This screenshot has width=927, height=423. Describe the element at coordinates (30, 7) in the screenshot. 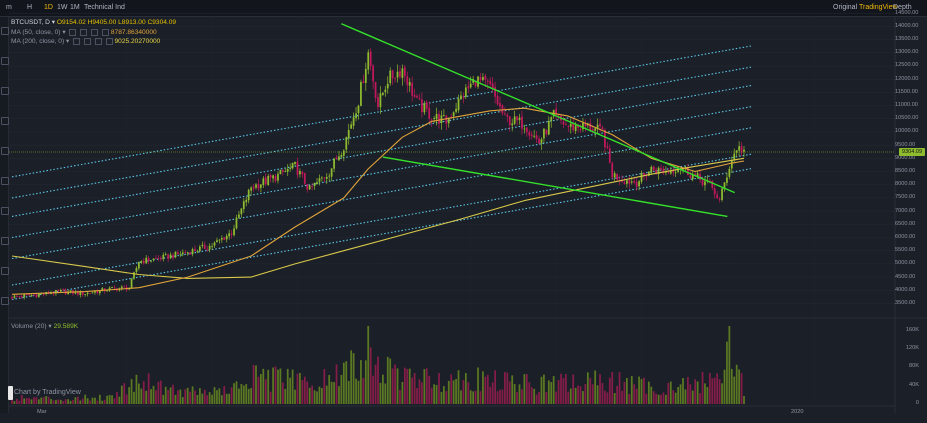

I see `interval-hours-button: H` at that location.